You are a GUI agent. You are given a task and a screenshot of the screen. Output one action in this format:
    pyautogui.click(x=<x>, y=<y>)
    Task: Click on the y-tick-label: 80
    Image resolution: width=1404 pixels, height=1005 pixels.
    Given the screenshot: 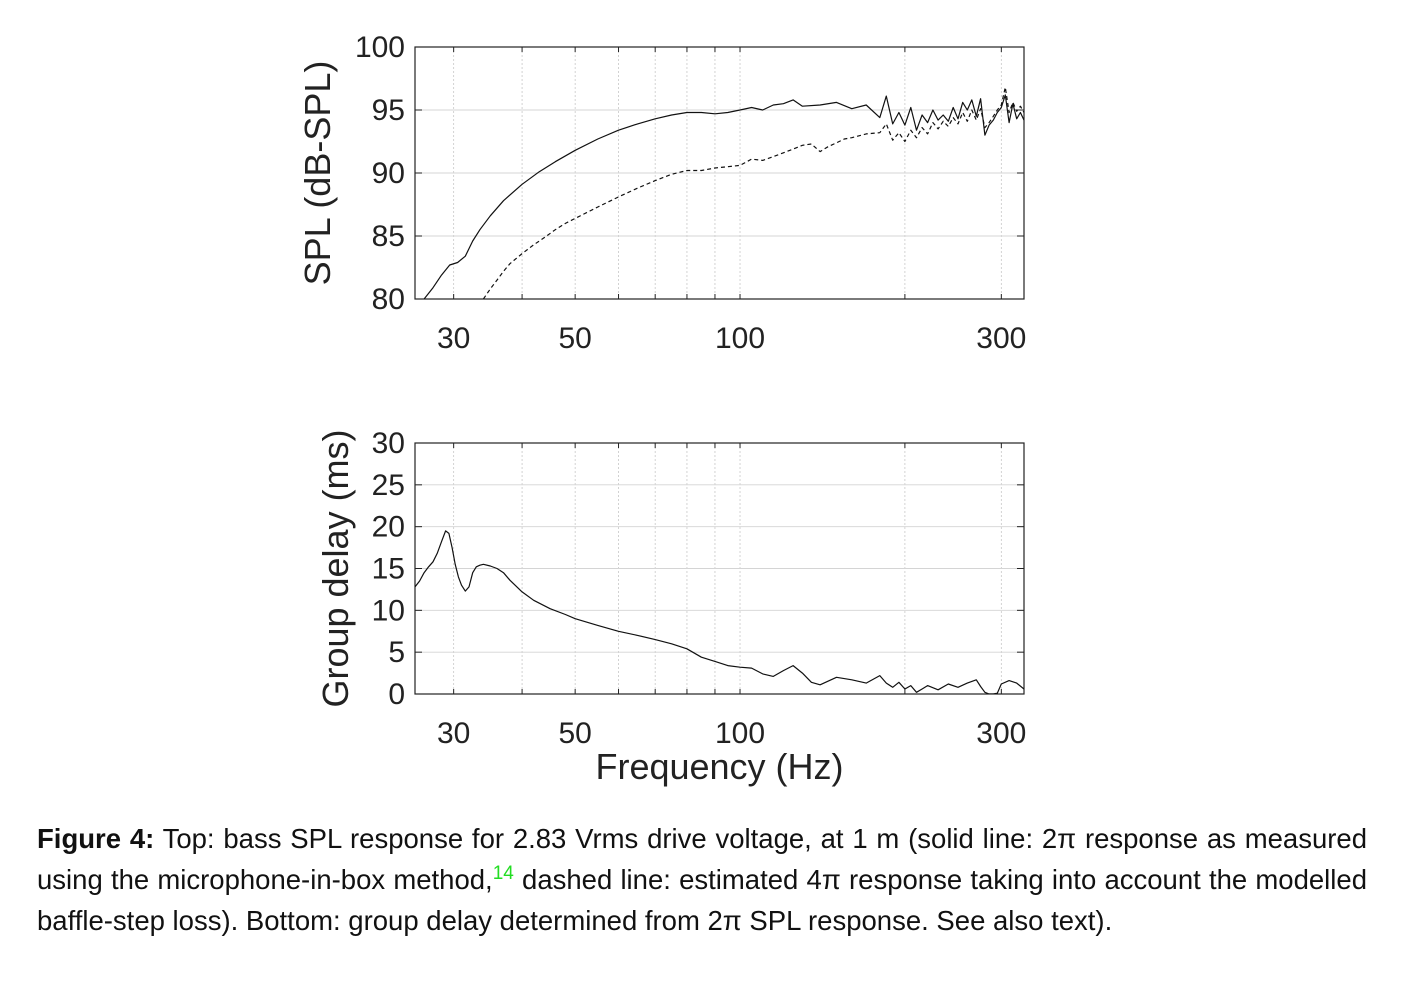 What is the action you would take?
    pyautogui.click(x=388, y=299)
    